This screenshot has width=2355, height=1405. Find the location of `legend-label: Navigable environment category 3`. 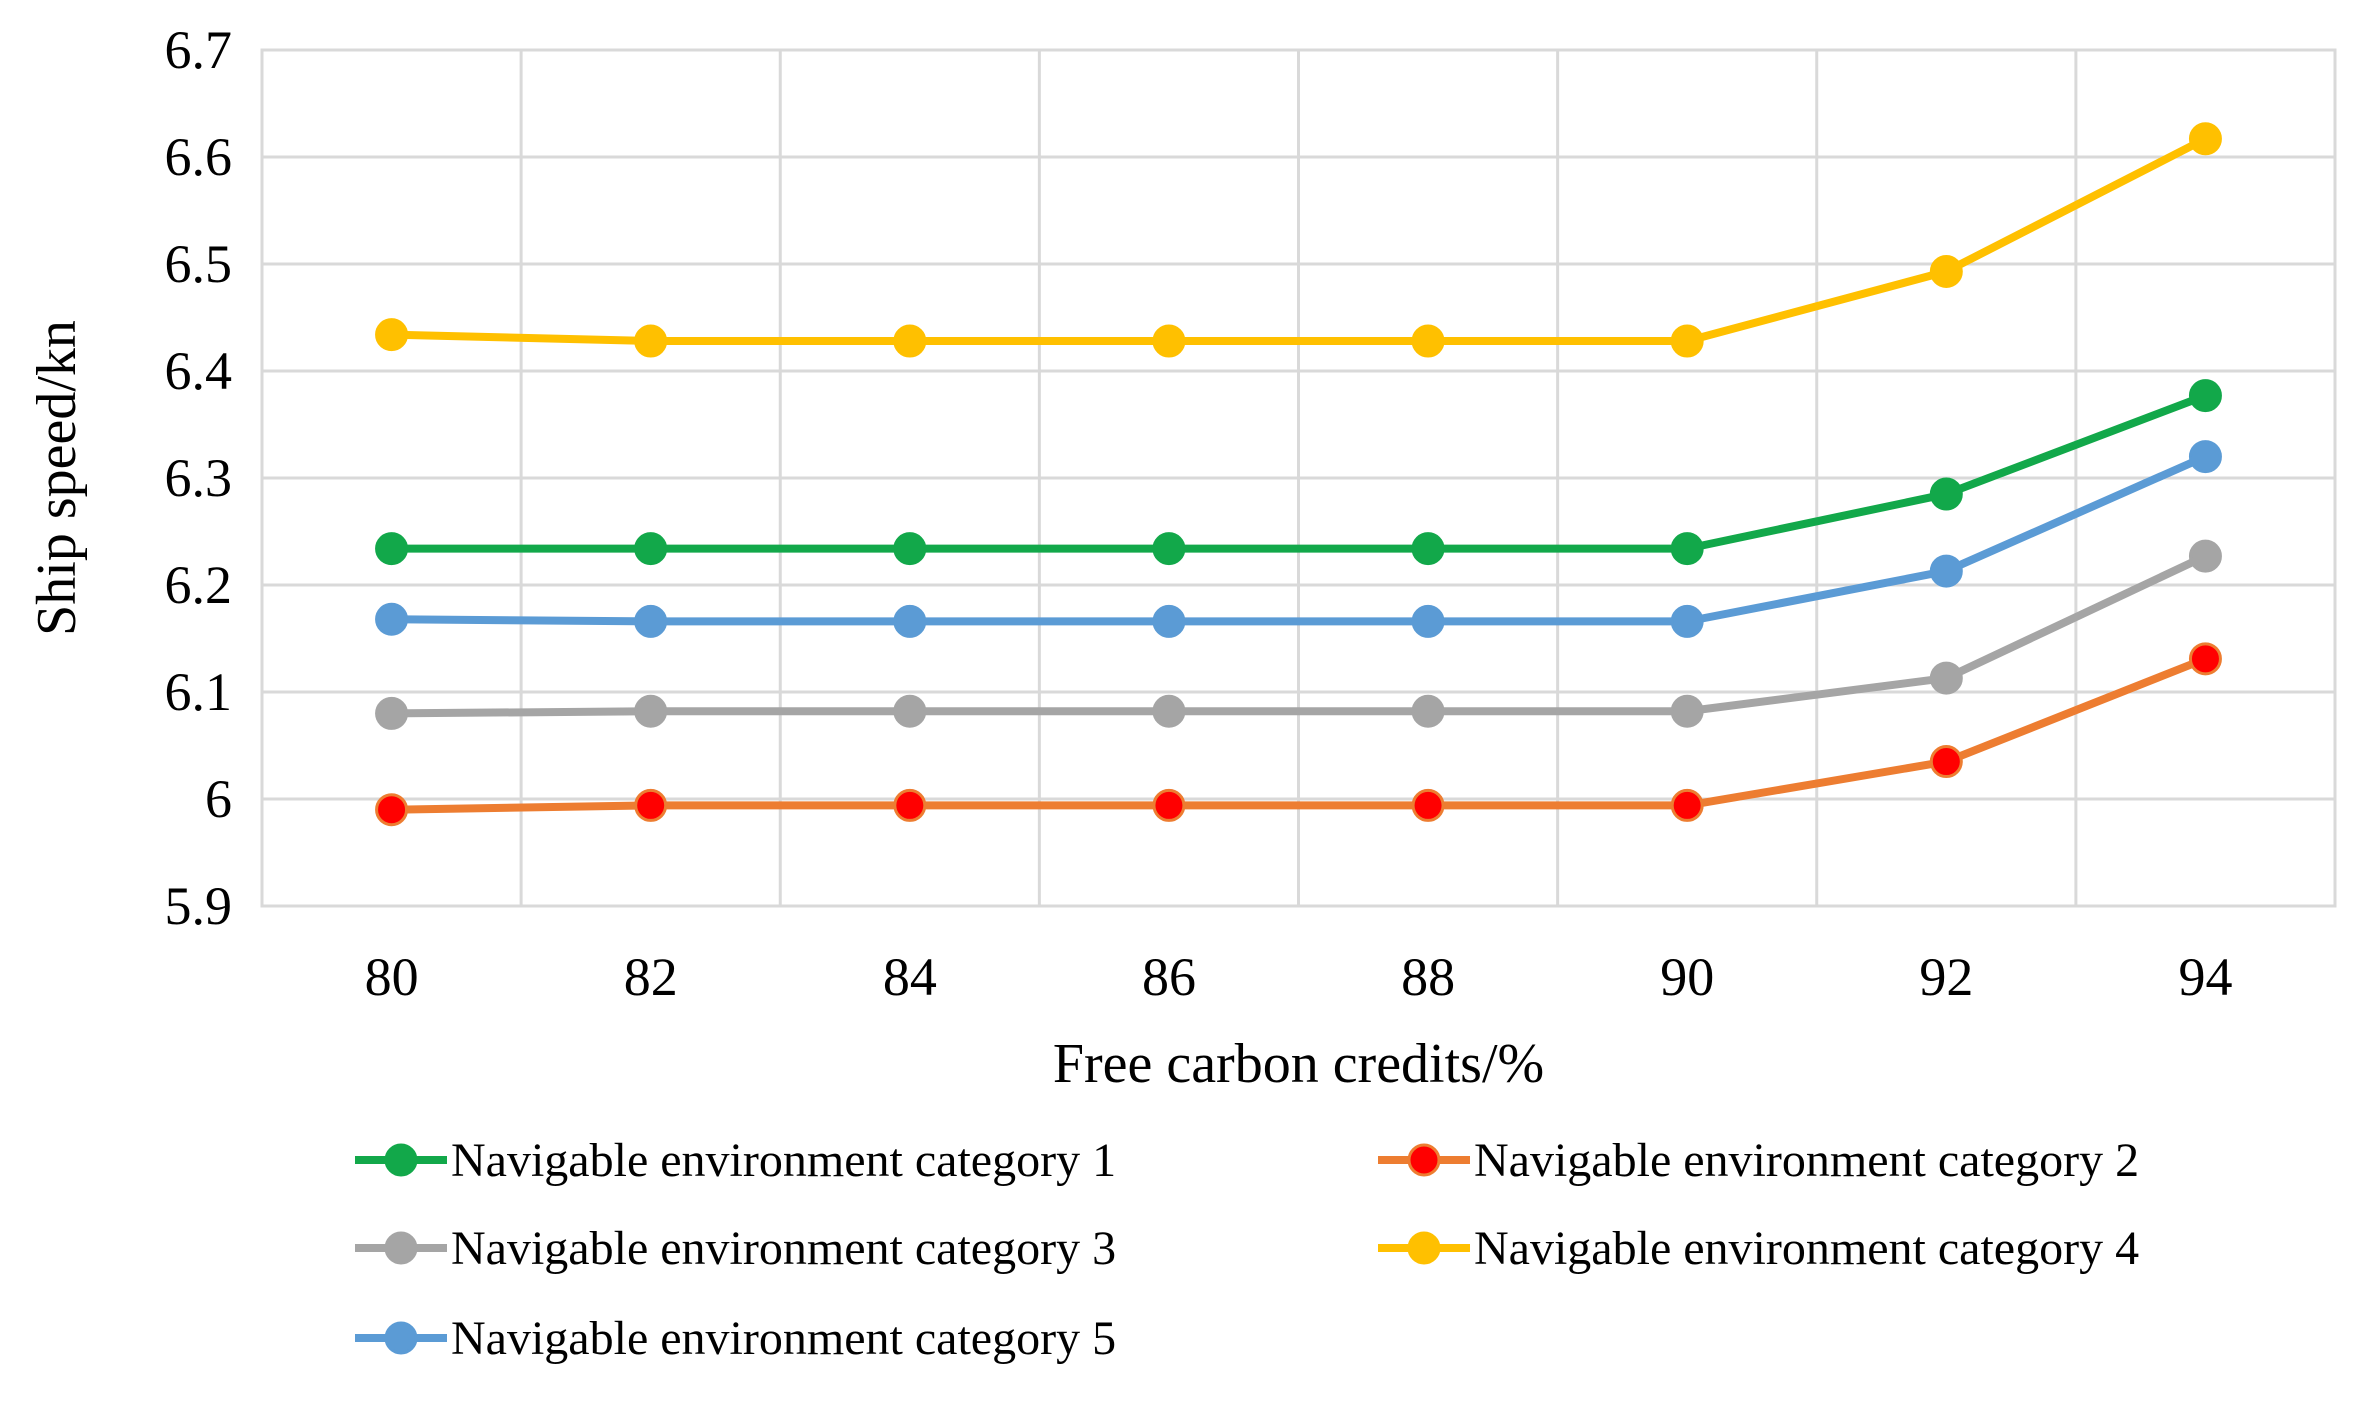

legend-label: Navigable environment category 3 is located at coordinates (783, 1248).